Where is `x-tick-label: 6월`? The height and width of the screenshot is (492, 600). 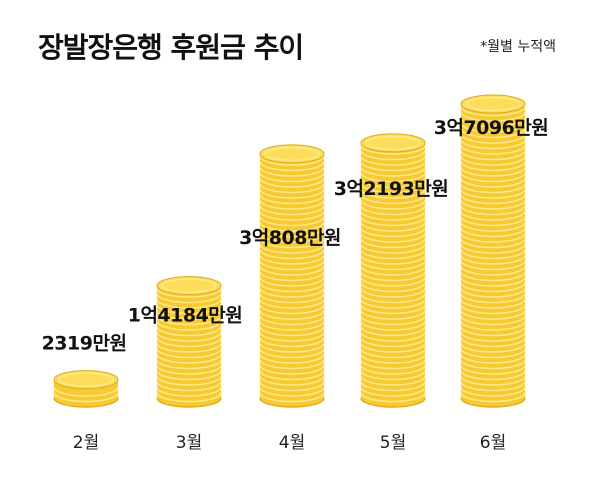
x-tick-label: 6월 is located at coordinates (493, 443).